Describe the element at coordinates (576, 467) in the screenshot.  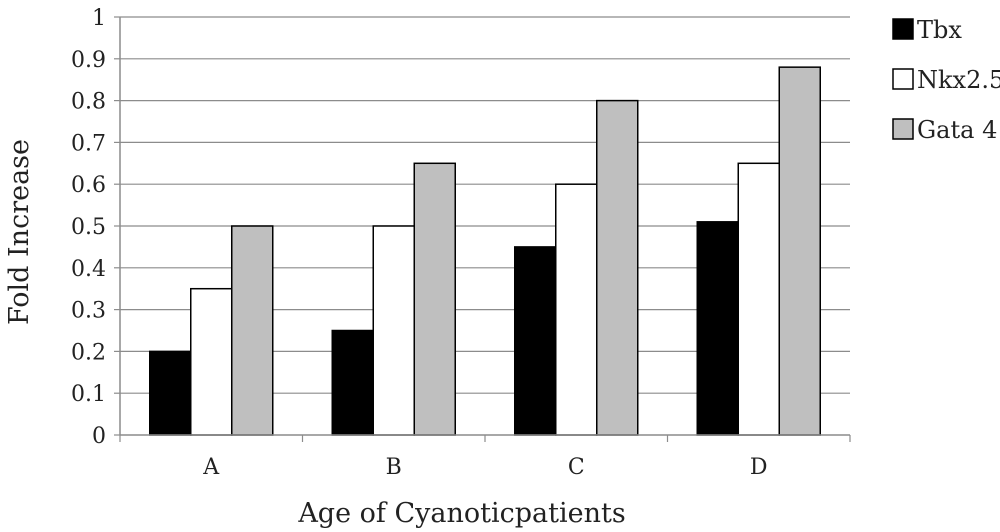
I see `x-tick-label: C` at that location.